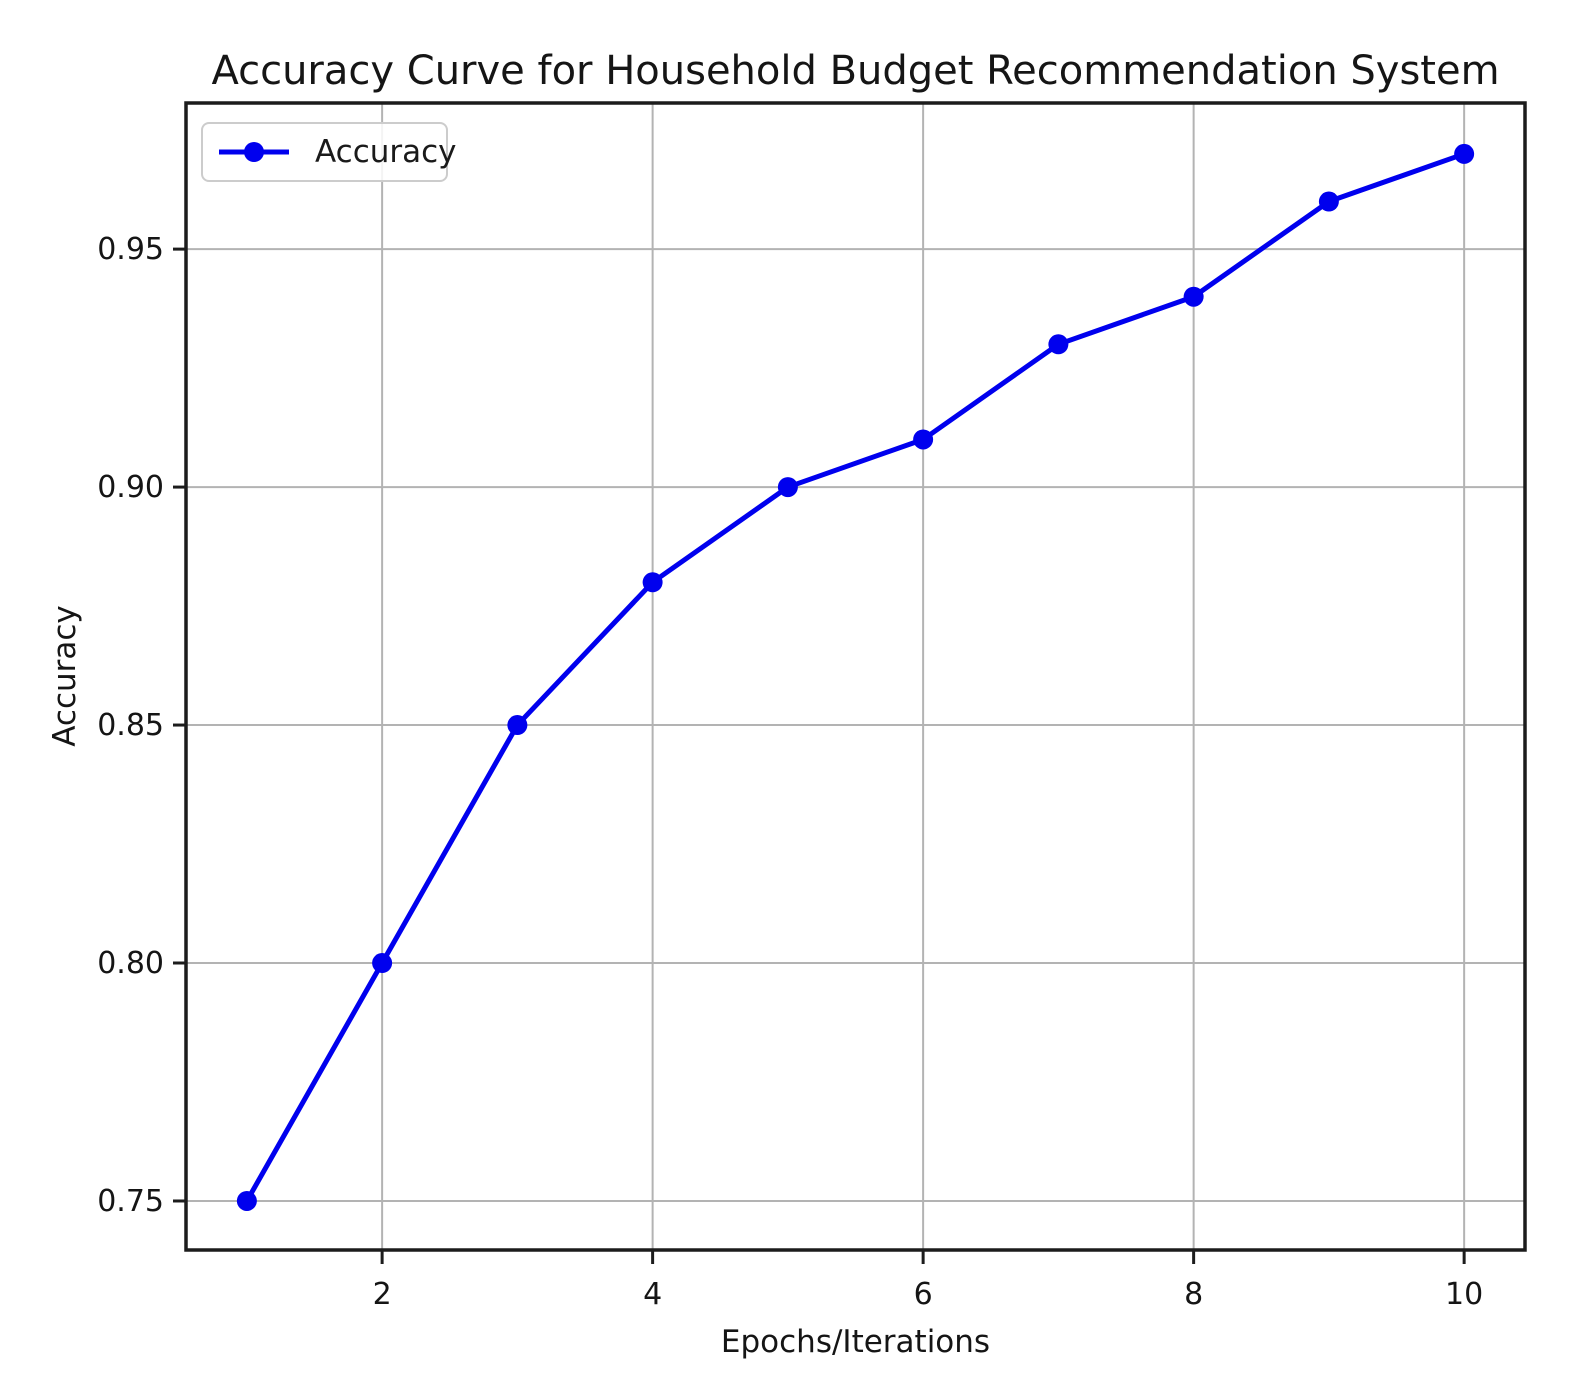 The height and width of the screenshot is (1390, 1583). What do you see at coordinates (386, 152) in the screenshot?
I see `legend-label: Accuracy` at bounding box center [386, 152].